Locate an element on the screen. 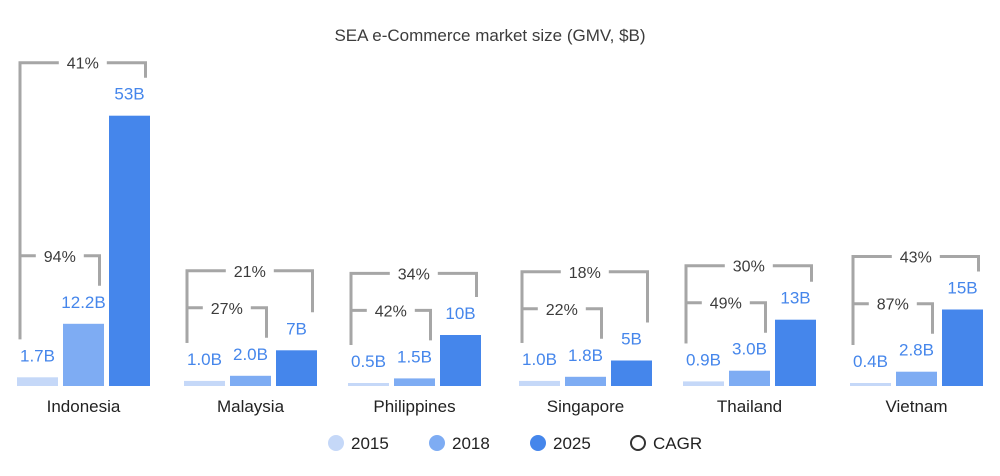  cagr-2015-2025-thailand: 30% is located at coordinates (749, 267).